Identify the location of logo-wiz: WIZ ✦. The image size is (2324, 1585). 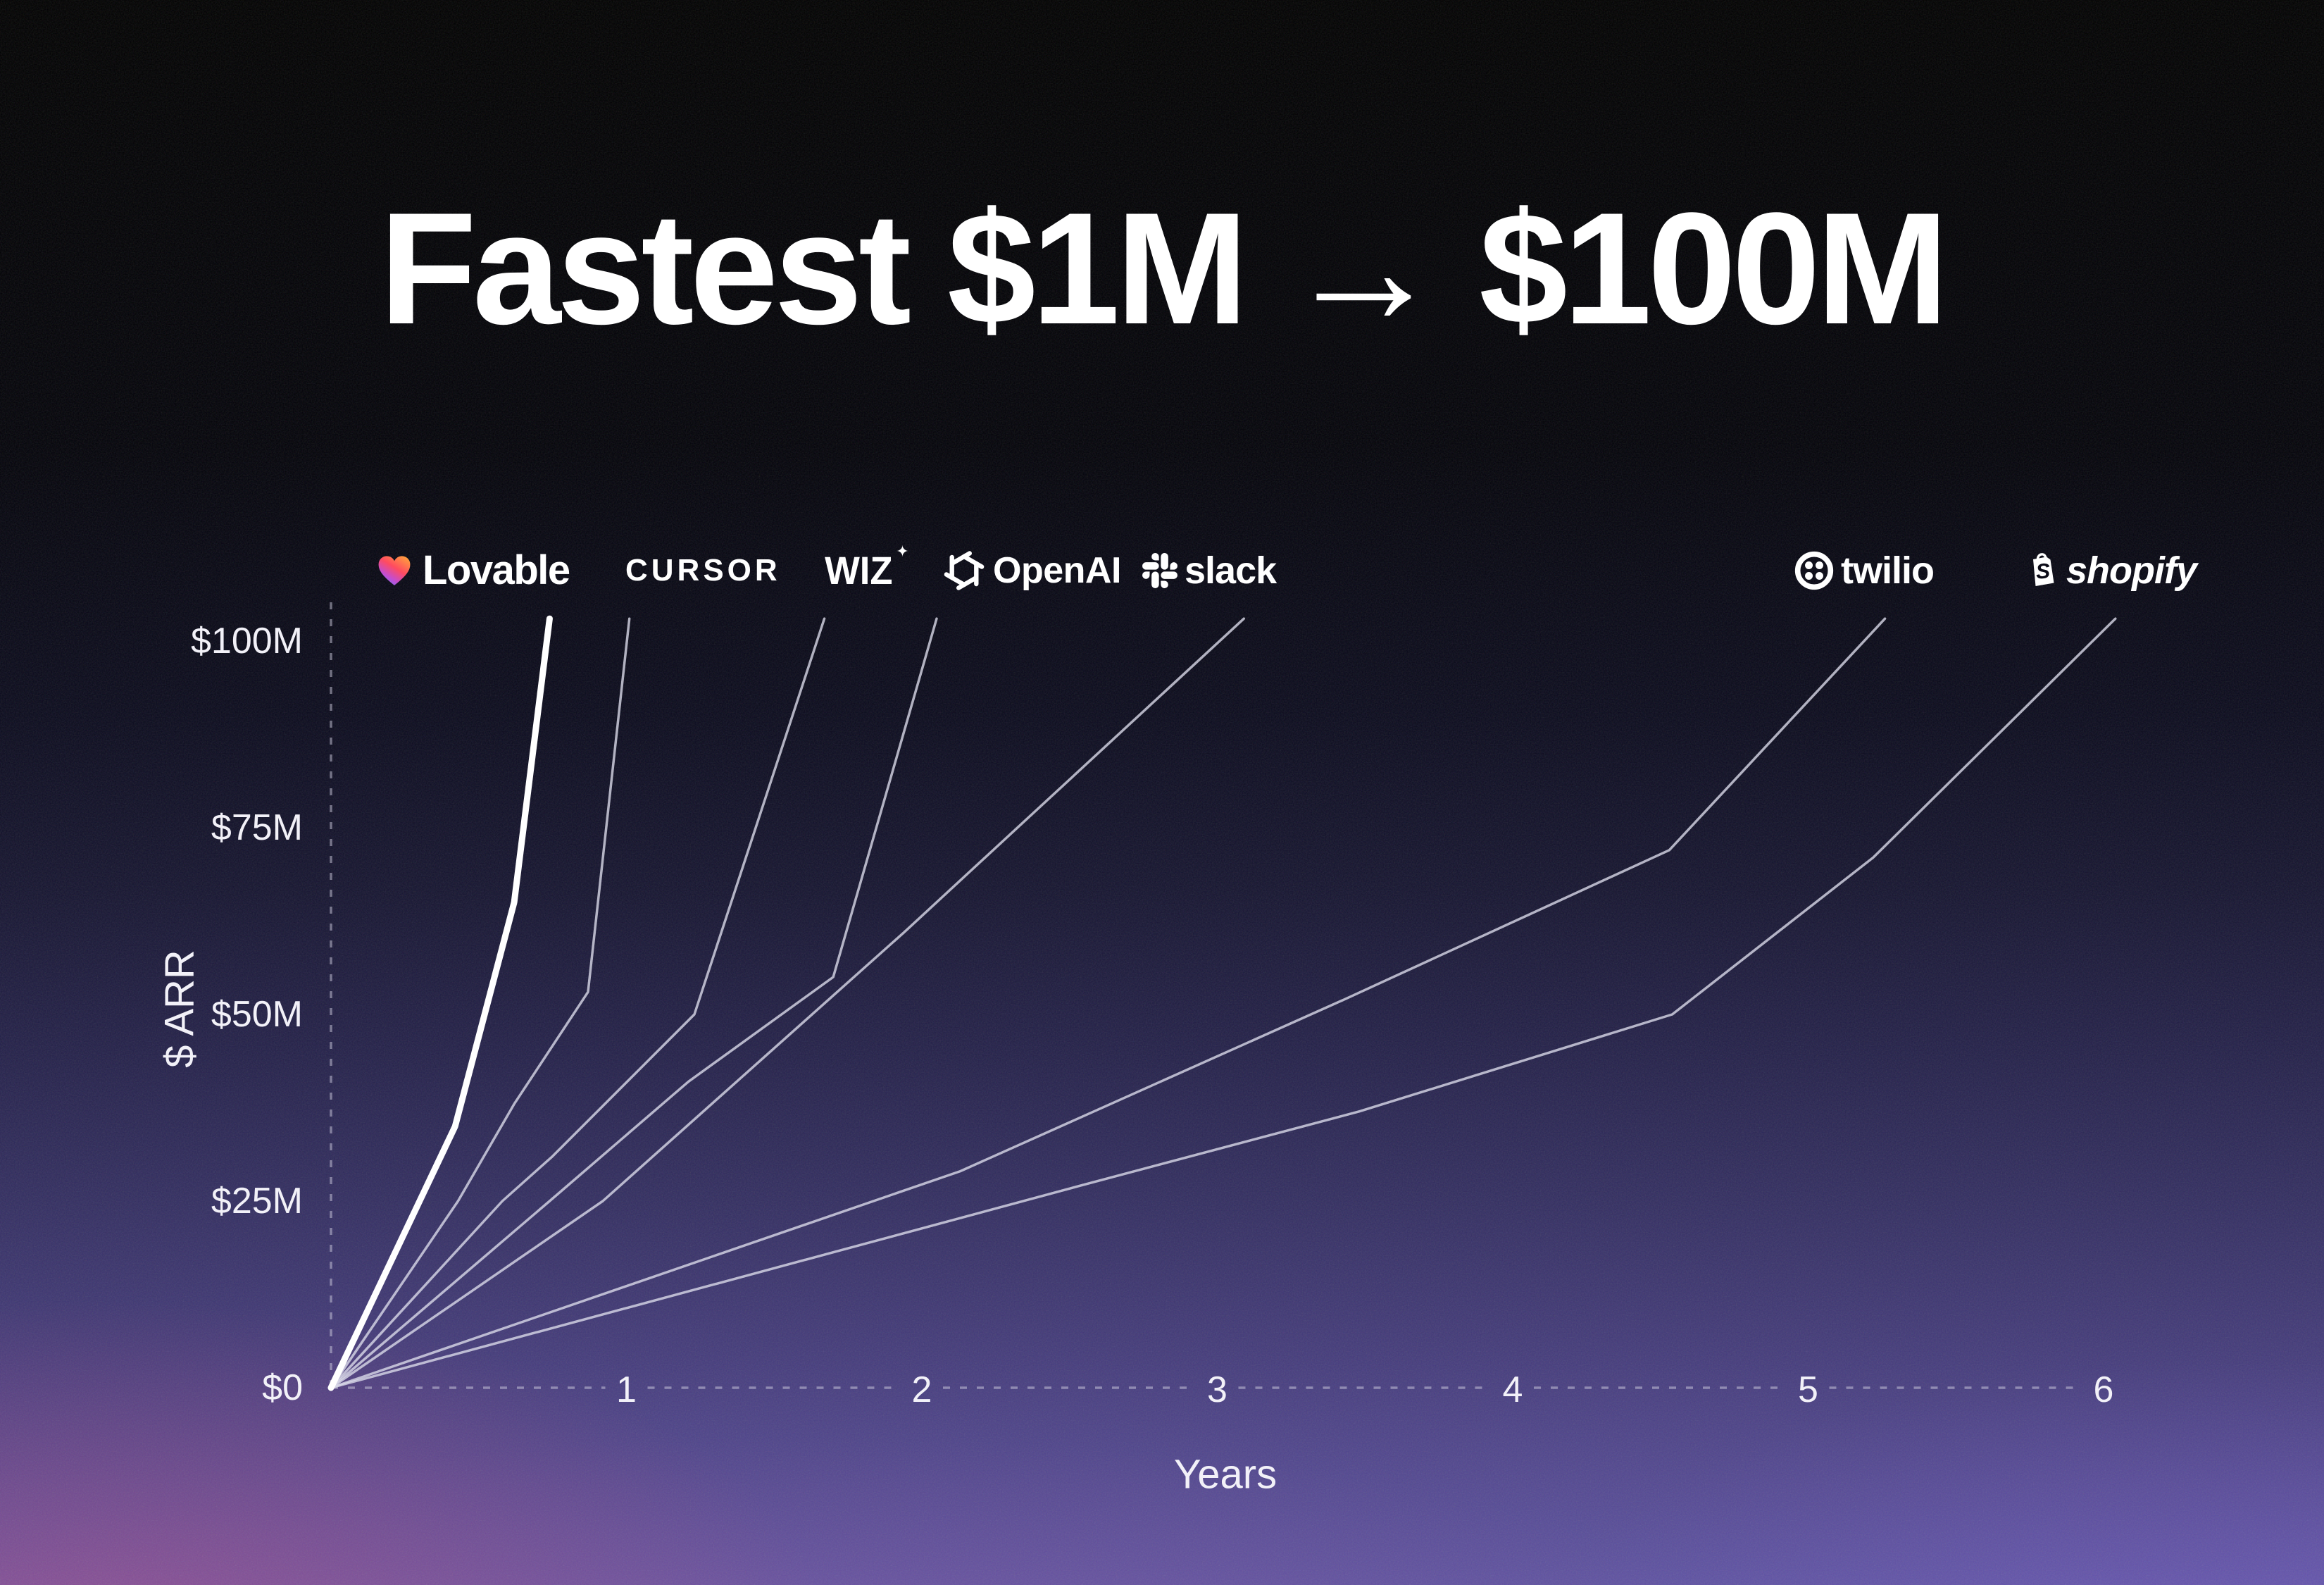
(866, 569).